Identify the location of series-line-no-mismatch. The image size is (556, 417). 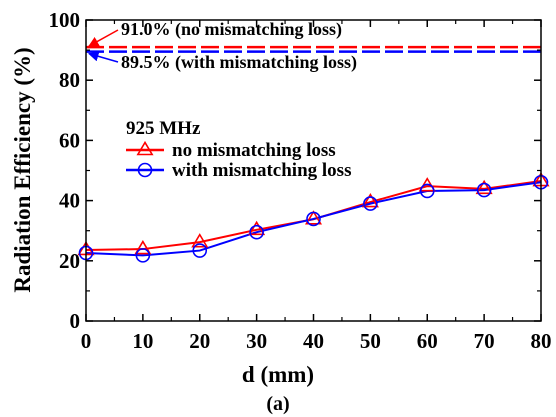
(313, 215).